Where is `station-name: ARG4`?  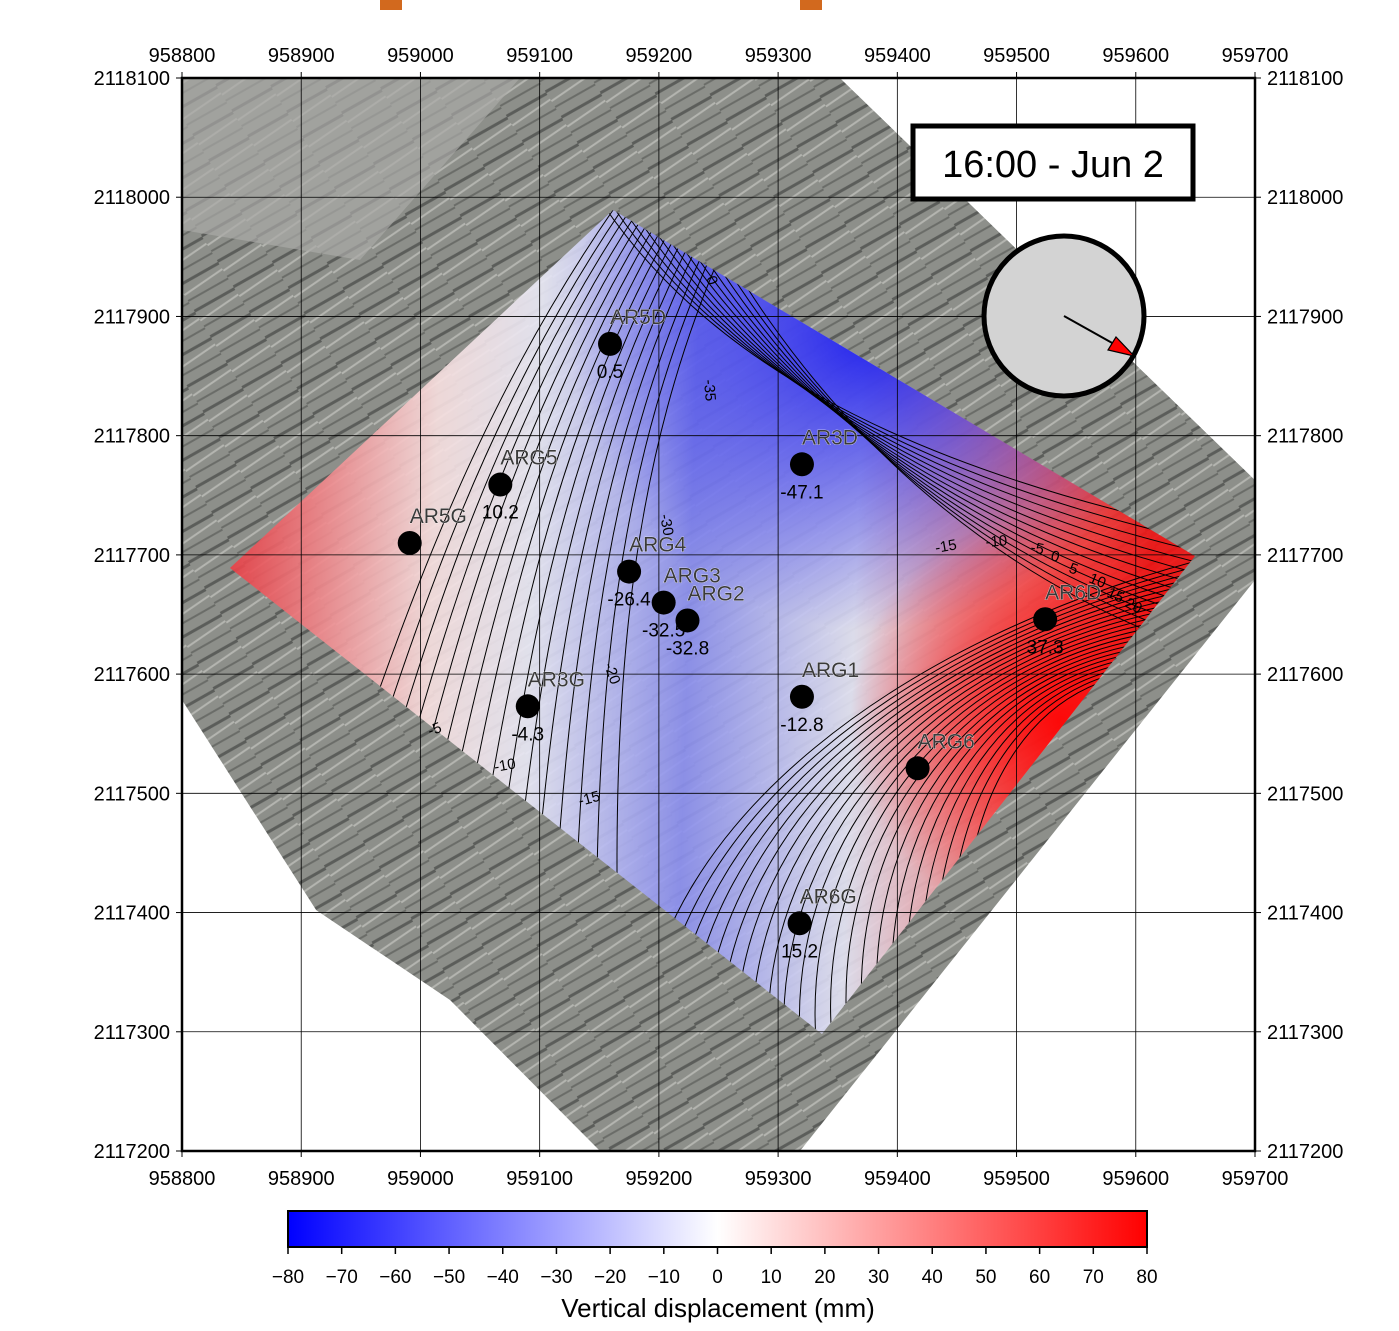
station-name: ARG4 is located at coordinates (658, 545).